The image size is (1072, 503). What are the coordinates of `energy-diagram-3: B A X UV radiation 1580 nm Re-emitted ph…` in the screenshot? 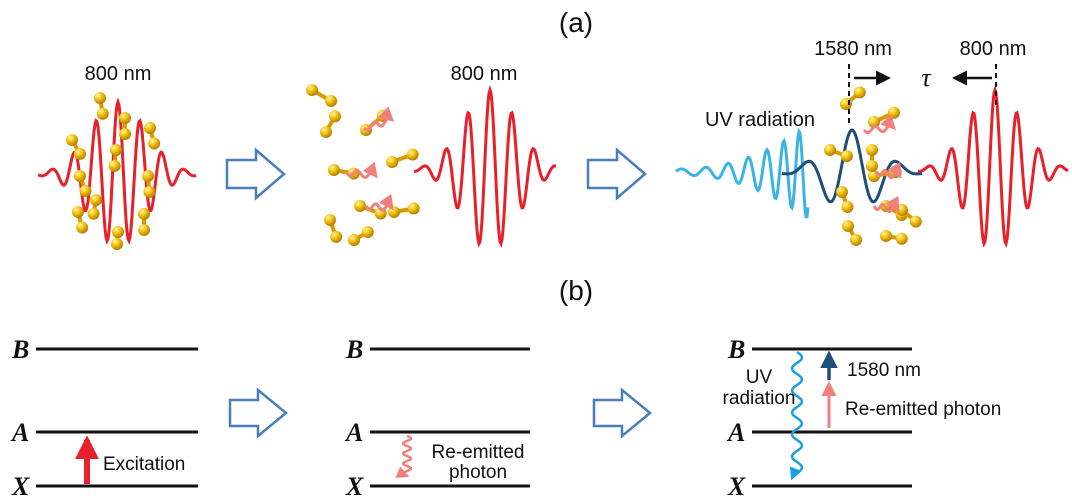 It's located at (862, 418).